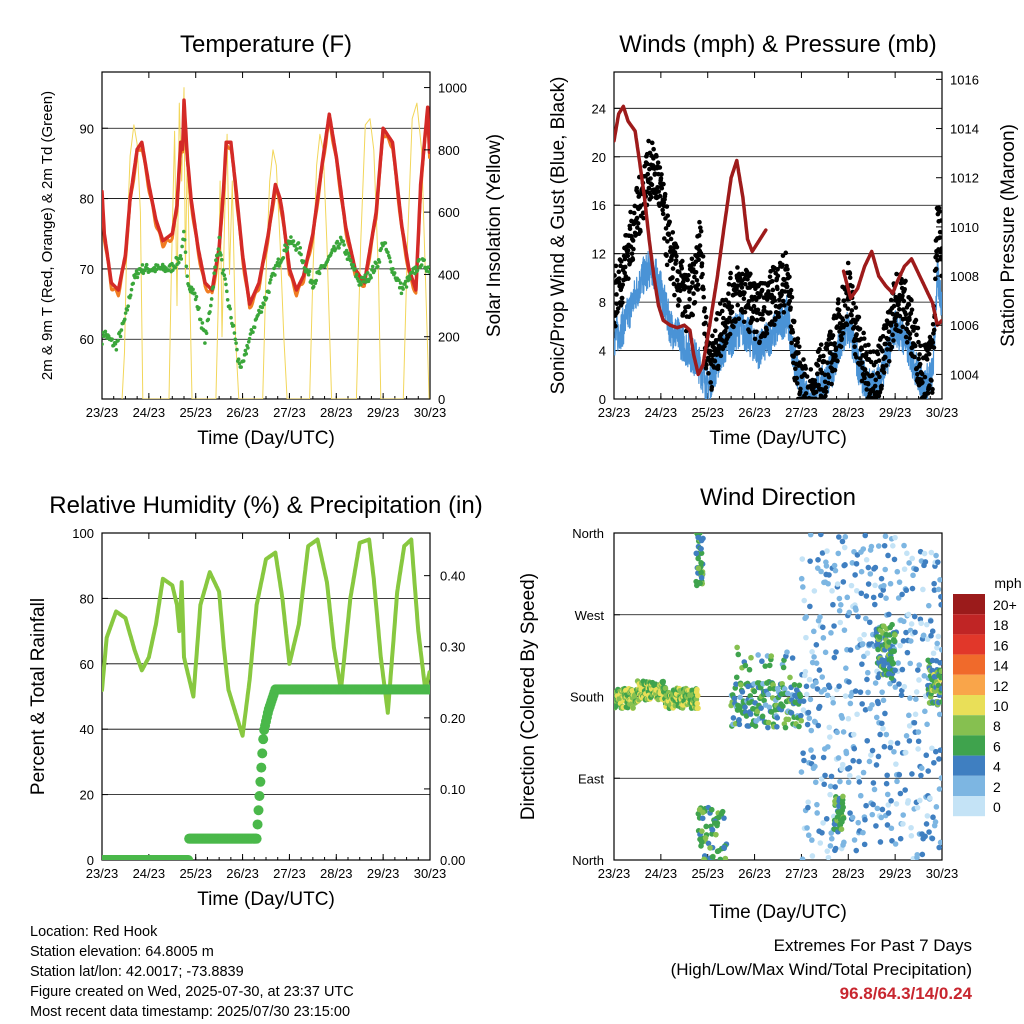  I want to click on y-tick-label: 80, so click(87, 598).